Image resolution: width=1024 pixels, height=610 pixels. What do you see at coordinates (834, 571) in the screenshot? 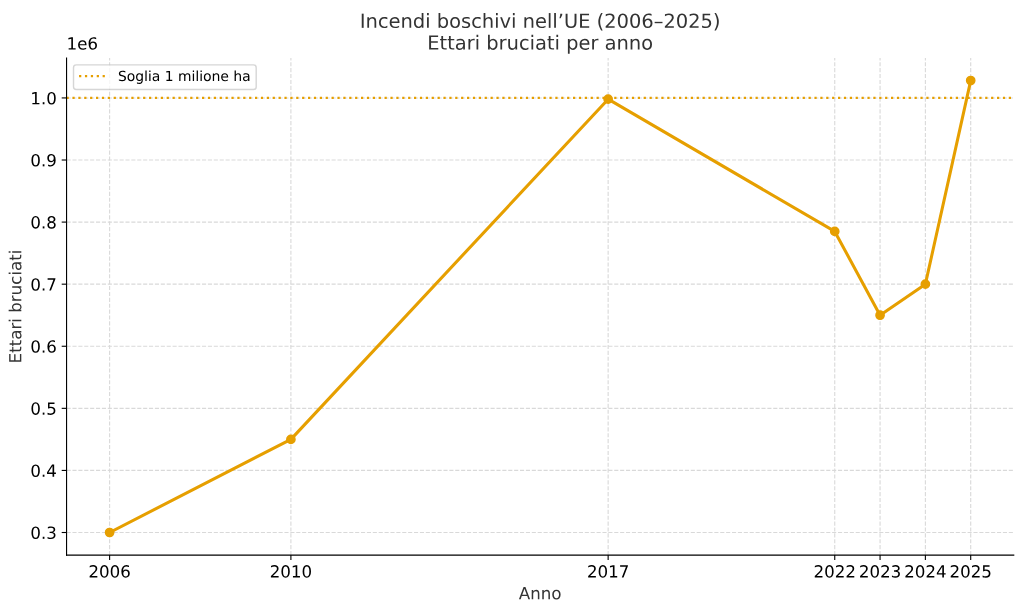
I see `x-tick-label: 2022` at bounding box center [834, 571].